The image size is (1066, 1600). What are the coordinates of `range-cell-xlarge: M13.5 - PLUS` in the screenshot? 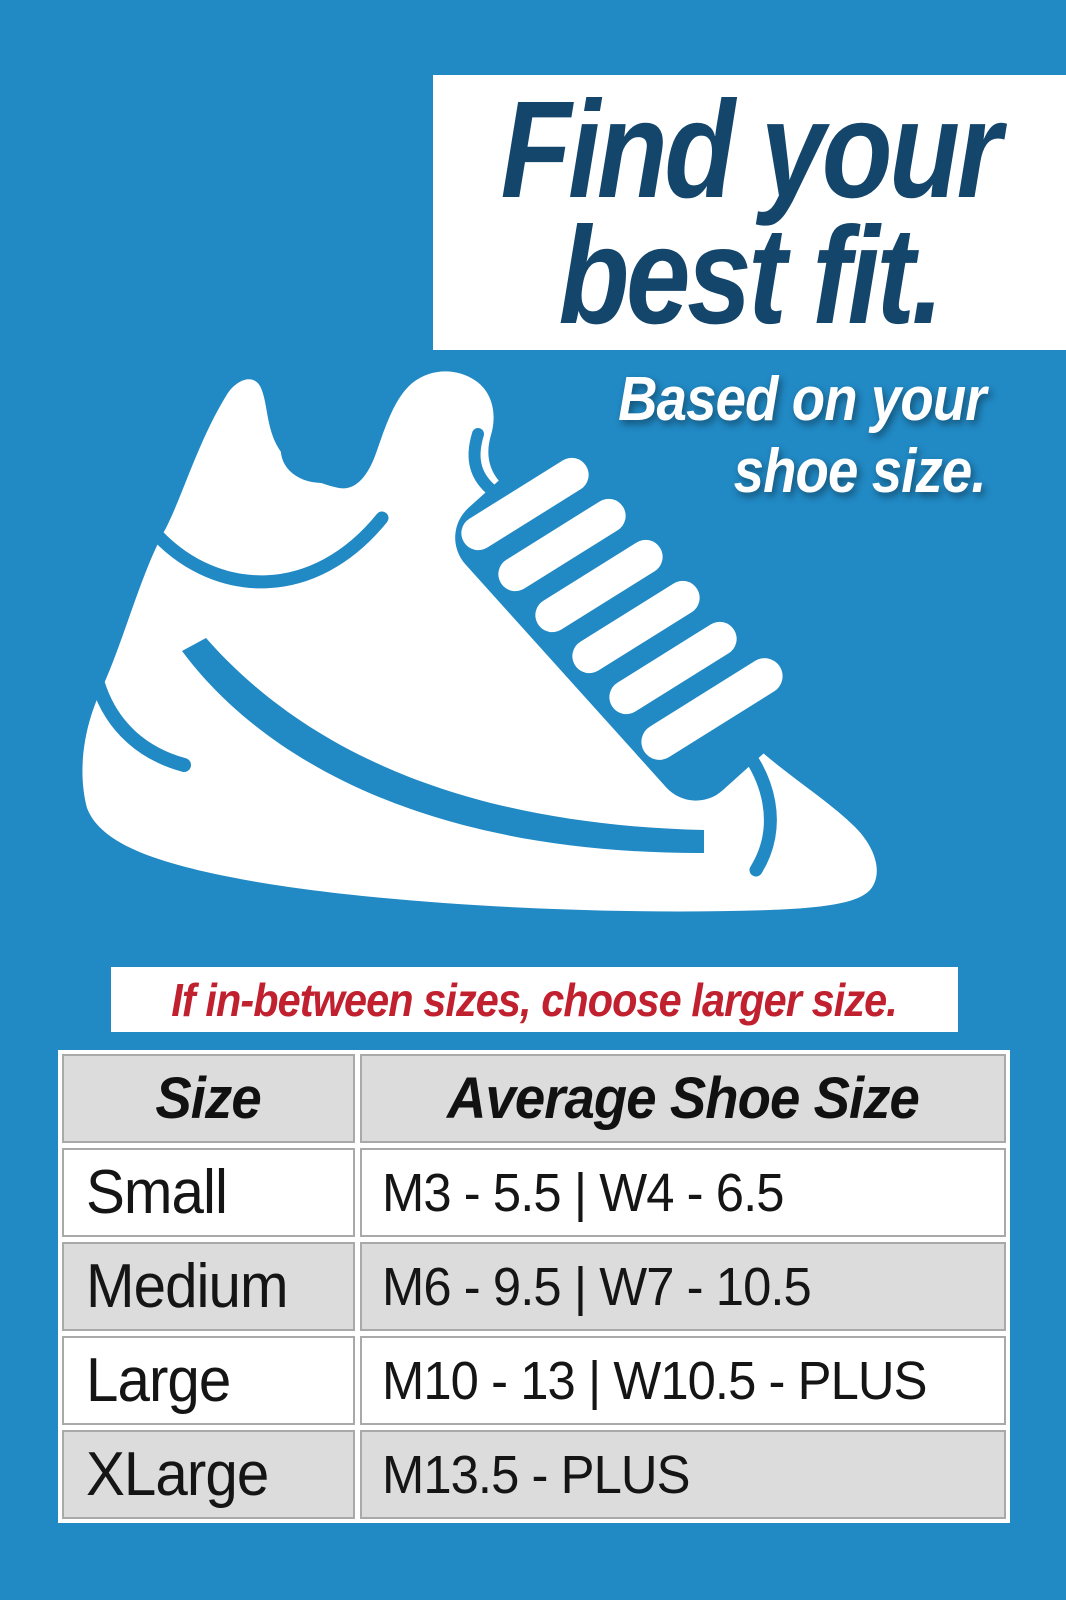 It's located at (683, 1474).